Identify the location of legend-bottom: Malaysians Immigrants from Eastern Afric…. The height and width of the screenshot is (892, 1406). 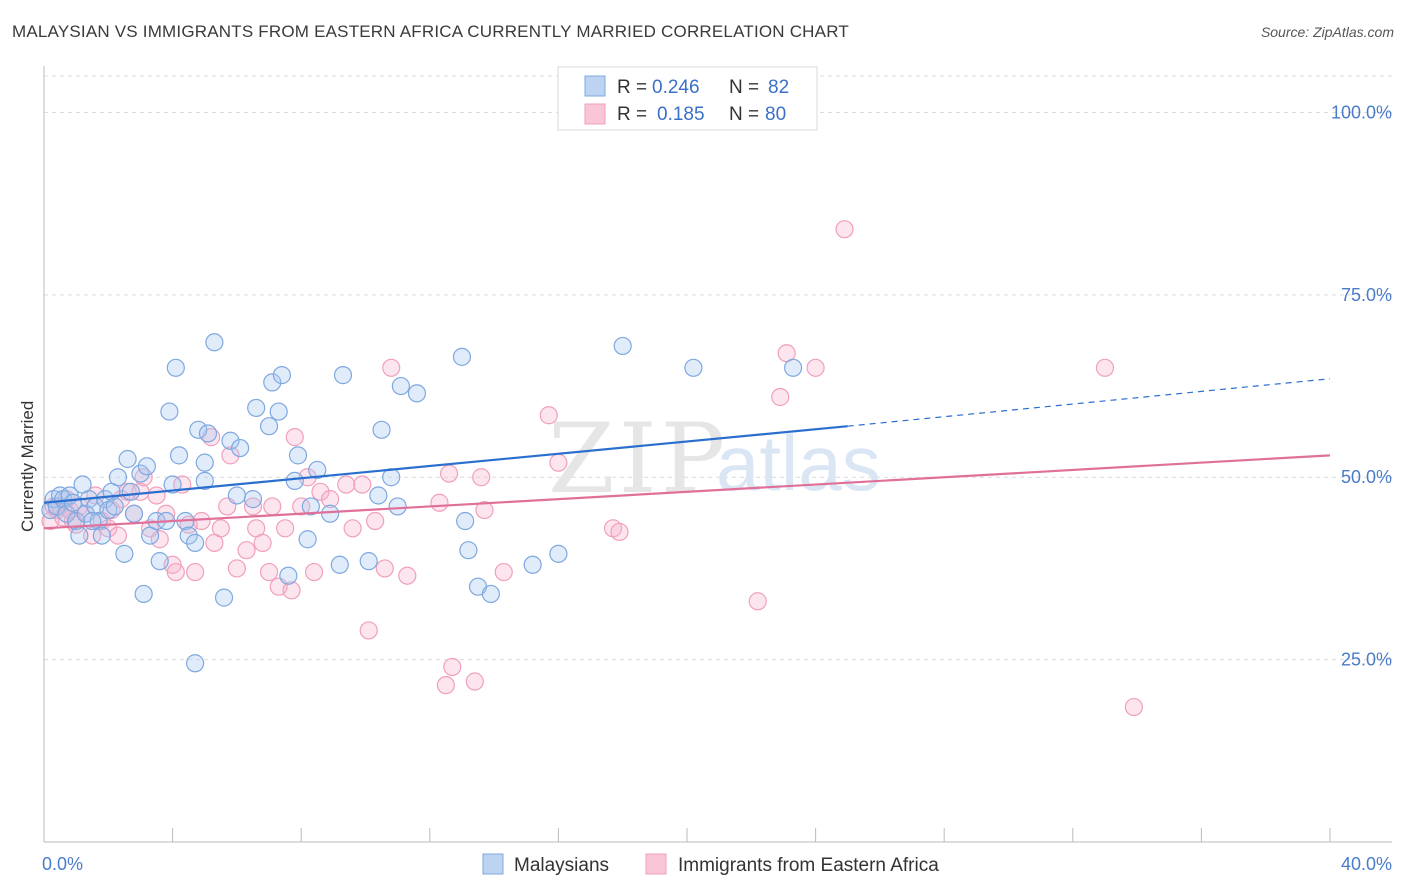
(710, 864).